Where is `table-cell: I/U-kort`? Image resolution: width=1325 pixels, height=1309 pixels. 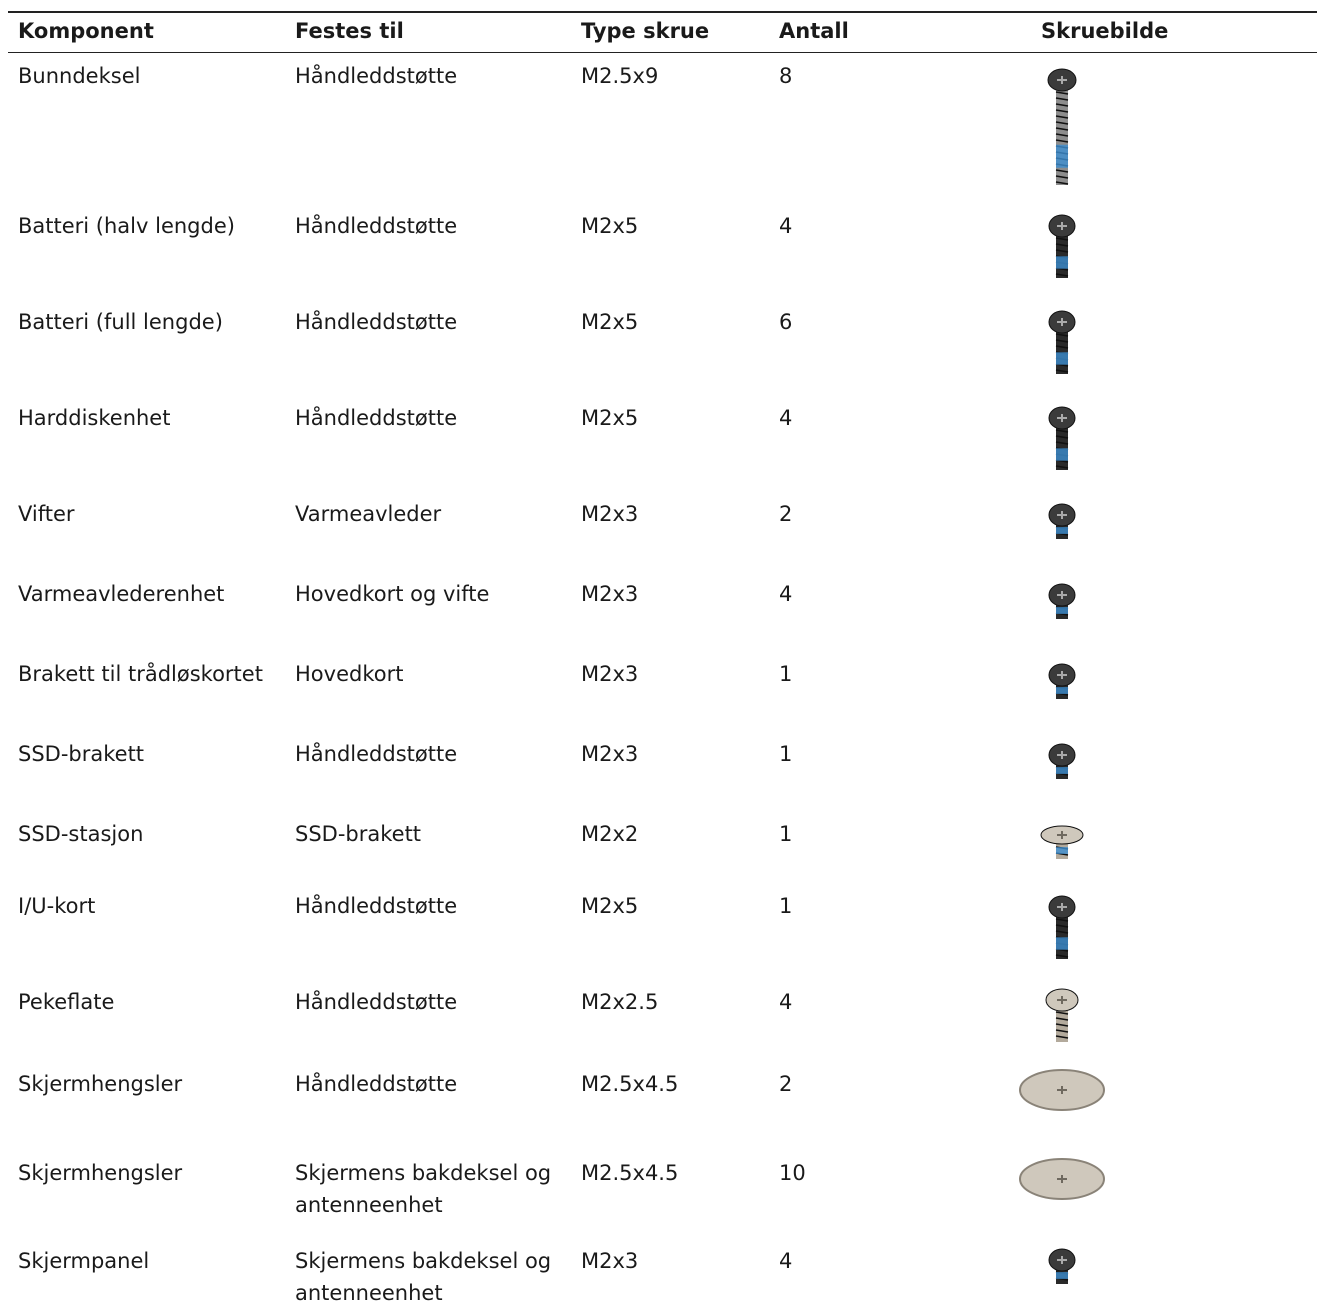 table-cell: I/U-kort is located at coordinates (57, 906).